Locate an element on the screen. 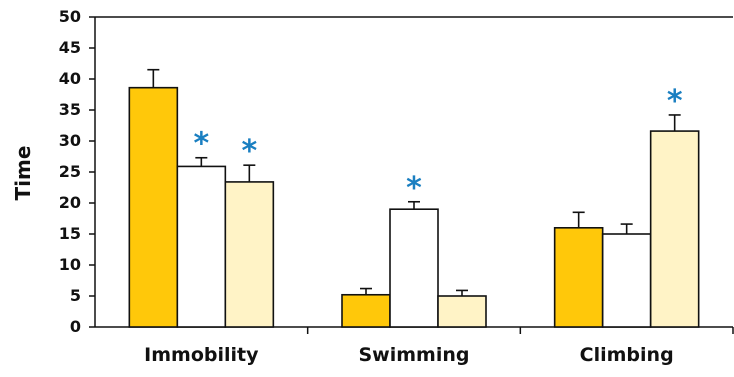 Image resolution: width=734 pixels, height=377 pixels. x-category-label: Swimming is located at coordinates (414, 355).